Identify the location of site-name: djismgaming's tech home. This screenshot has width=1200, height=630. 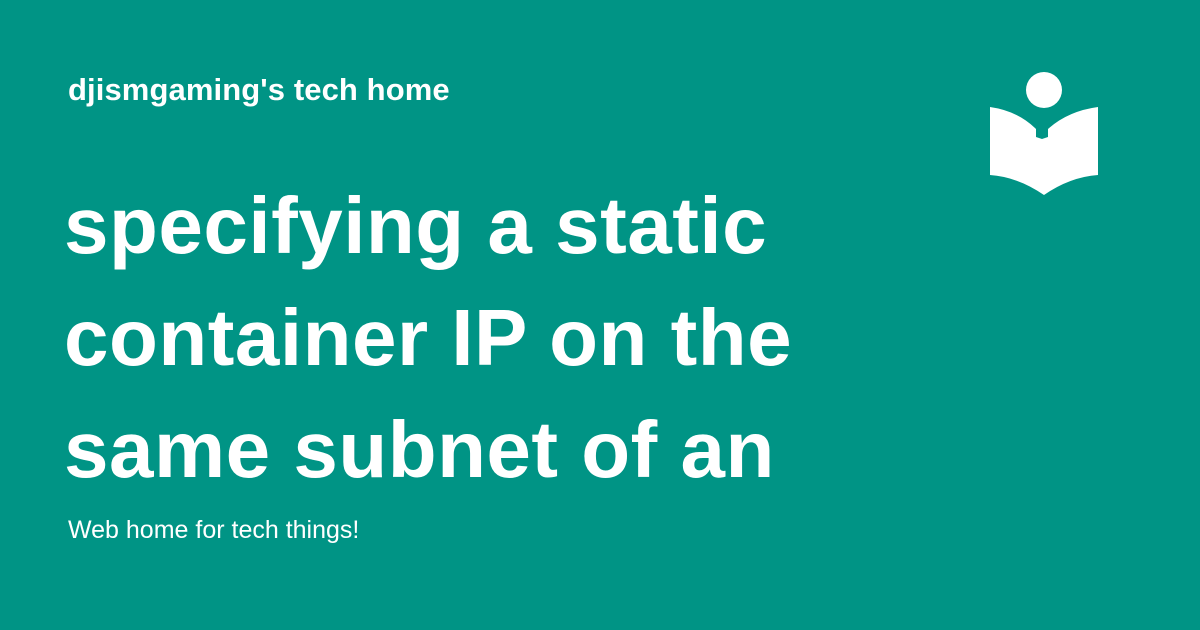
(259, 89).